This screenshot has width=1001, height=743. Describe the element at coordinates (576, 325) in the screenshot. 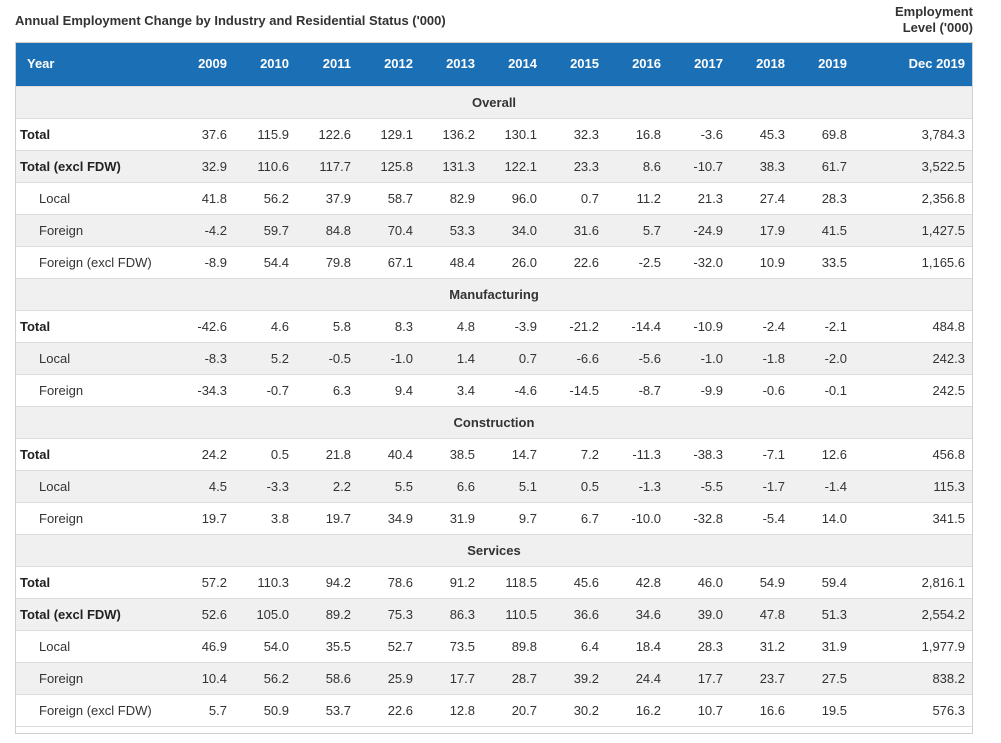

I see `value-cell-2015: -21.2` at that location.